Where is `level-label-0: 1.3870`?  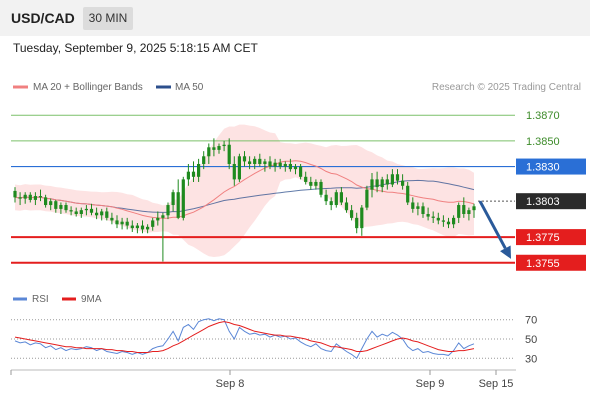 level-label-0: 1.3870 is located at coordinates (543, 116).